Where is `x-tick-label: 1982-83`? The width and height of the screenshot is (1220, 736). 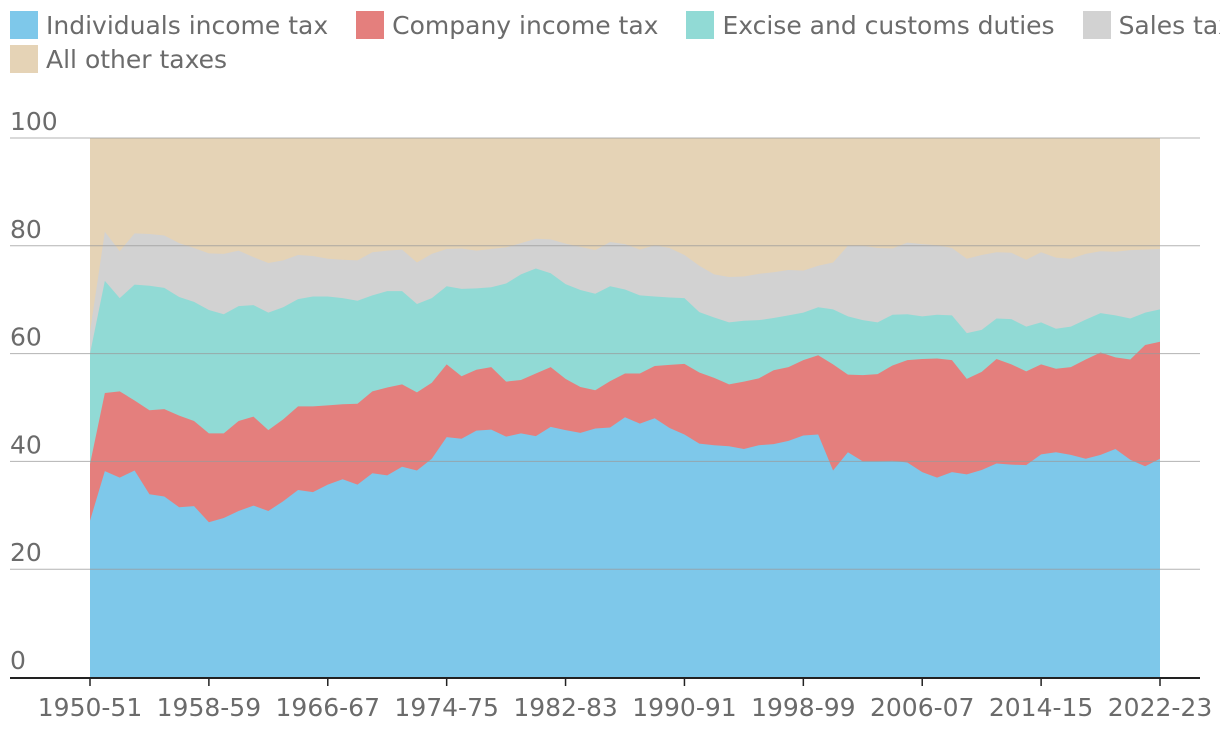 x-tick-label: 1982-83 is located at coordinates (565, 707).